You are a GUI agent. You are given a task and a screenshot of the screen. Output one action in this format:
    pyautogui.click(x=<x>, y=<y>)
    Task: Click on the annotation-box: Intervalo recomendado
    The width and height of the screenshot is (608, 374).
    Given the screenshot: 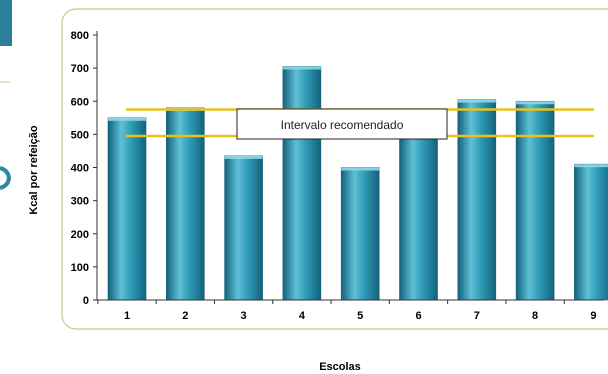 What is the action you would take?
    pyautogui.click(x=342, y=124)
    